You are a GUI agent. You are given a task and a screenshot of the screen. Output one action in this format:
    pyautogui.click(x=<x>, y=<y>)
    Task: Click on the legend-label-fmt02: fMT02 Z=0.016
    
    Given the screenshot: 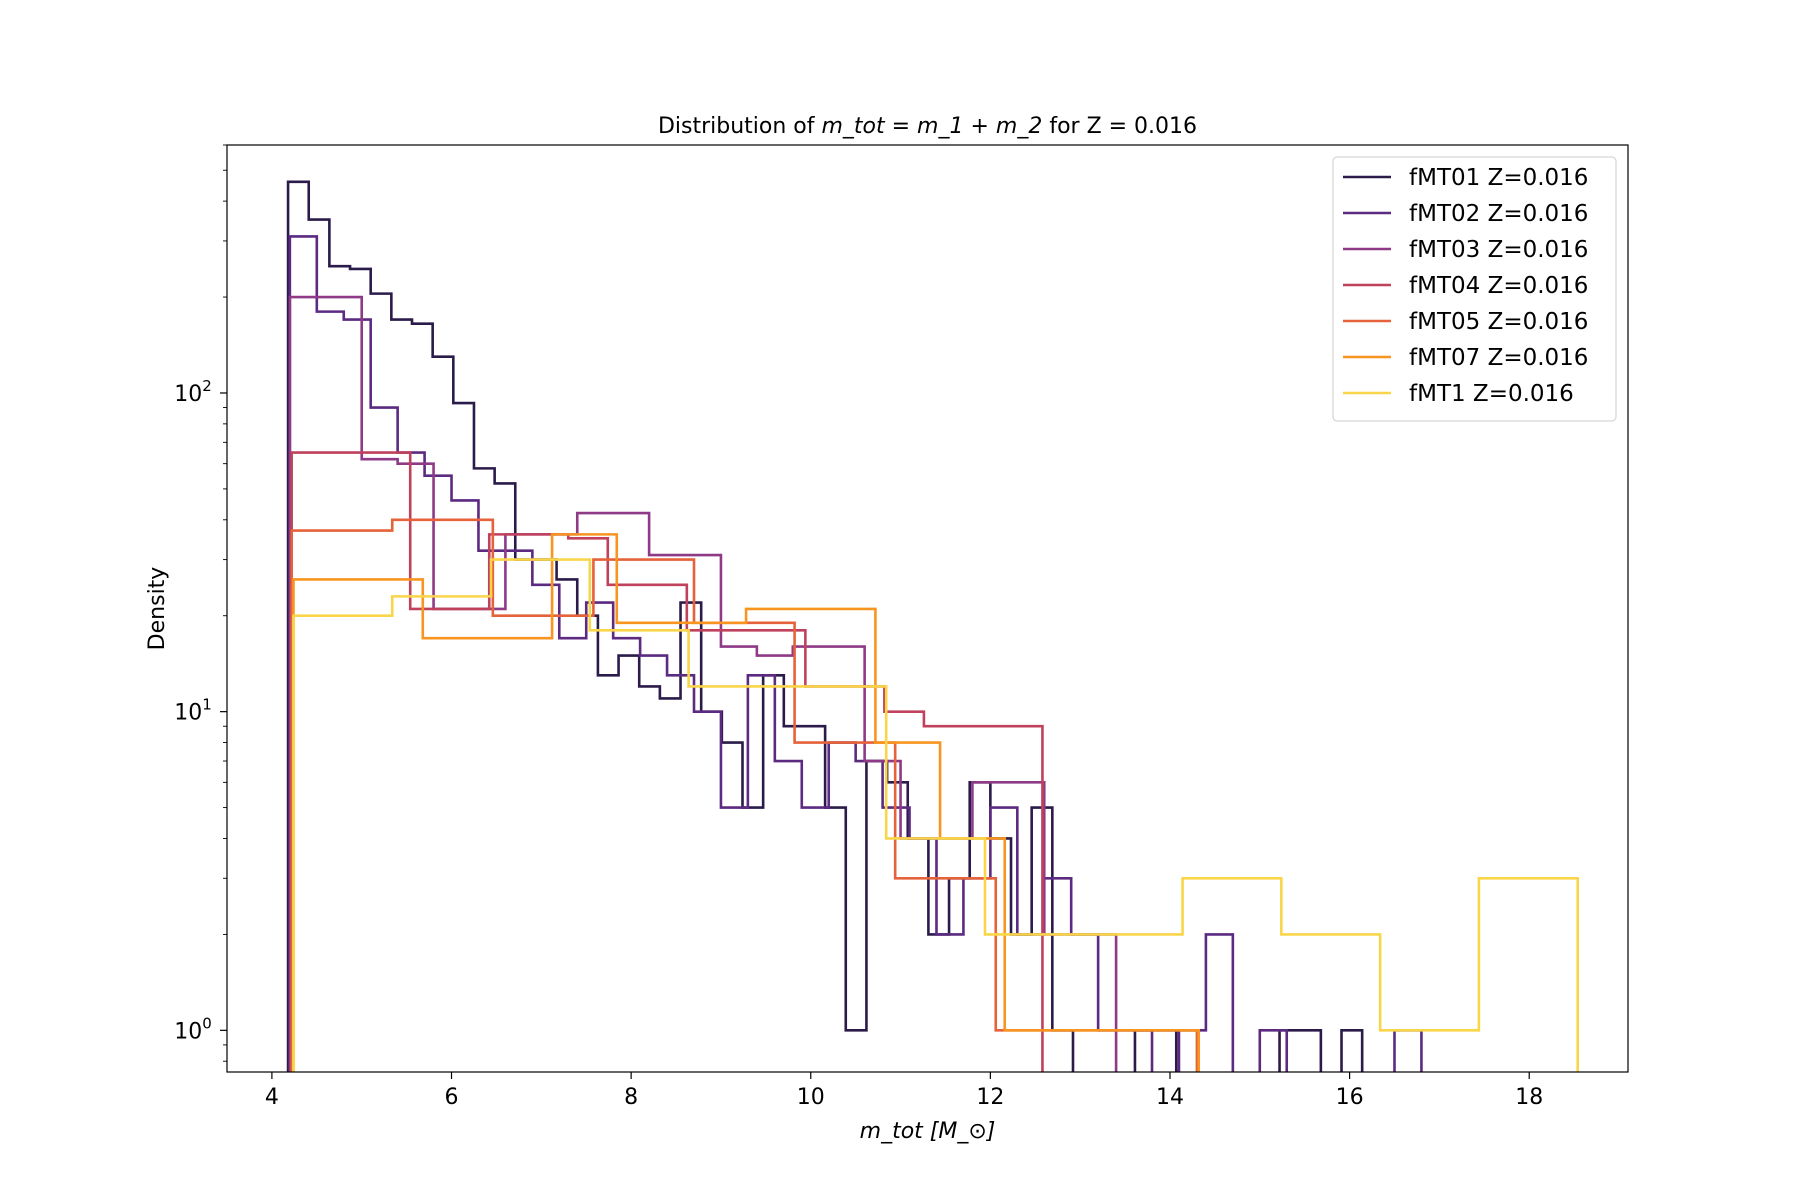 What is the action you would take?
    pyautogui.click(x=1498, y=214)
    